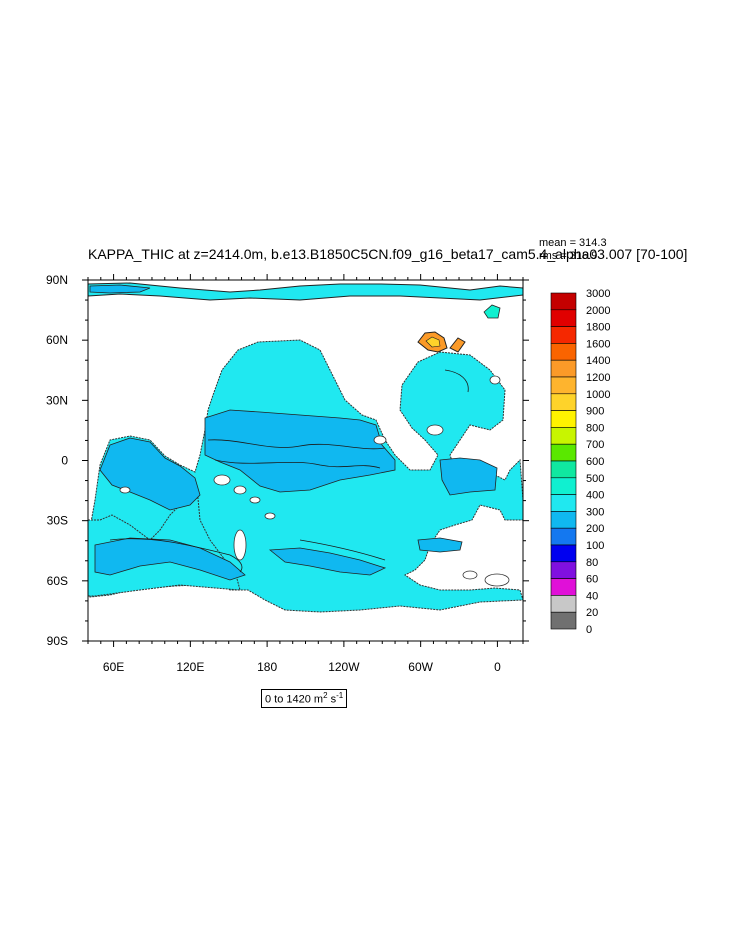 This screenshot has width=733, height=945. Describe the element at coordinates (595, 479) in the screenshot. I see `colorbar-label: 500` at that location.